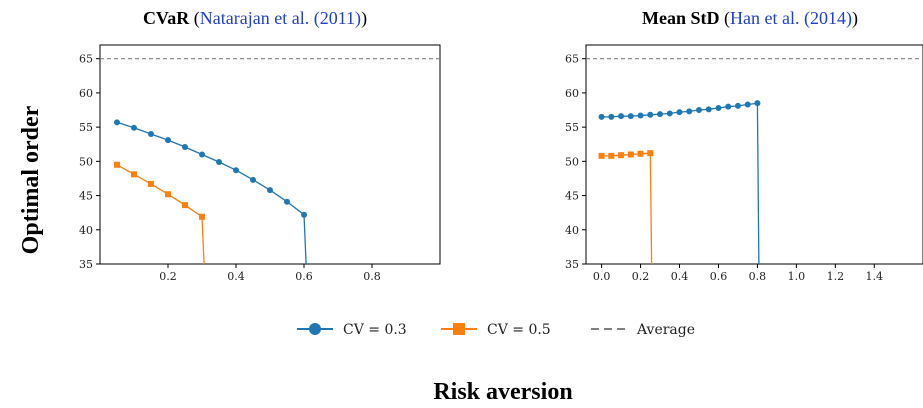 This screenshot has height=408, width=923. I want to click on citation-link-han: Han et al. (2014), so click(791, 18).